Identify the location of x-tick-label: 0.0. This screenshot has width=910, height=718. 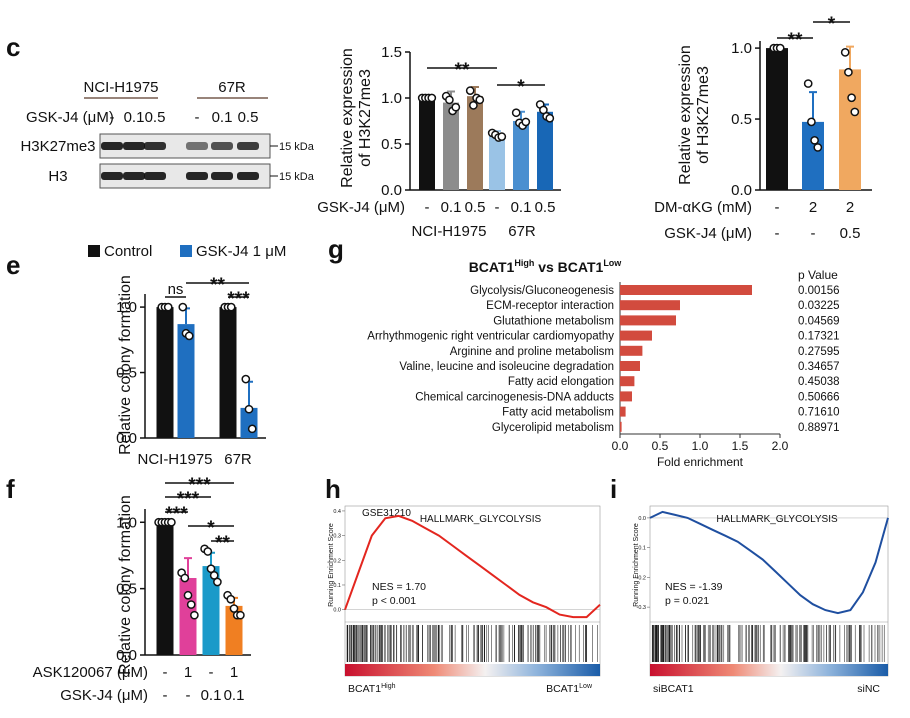
(620, 446).